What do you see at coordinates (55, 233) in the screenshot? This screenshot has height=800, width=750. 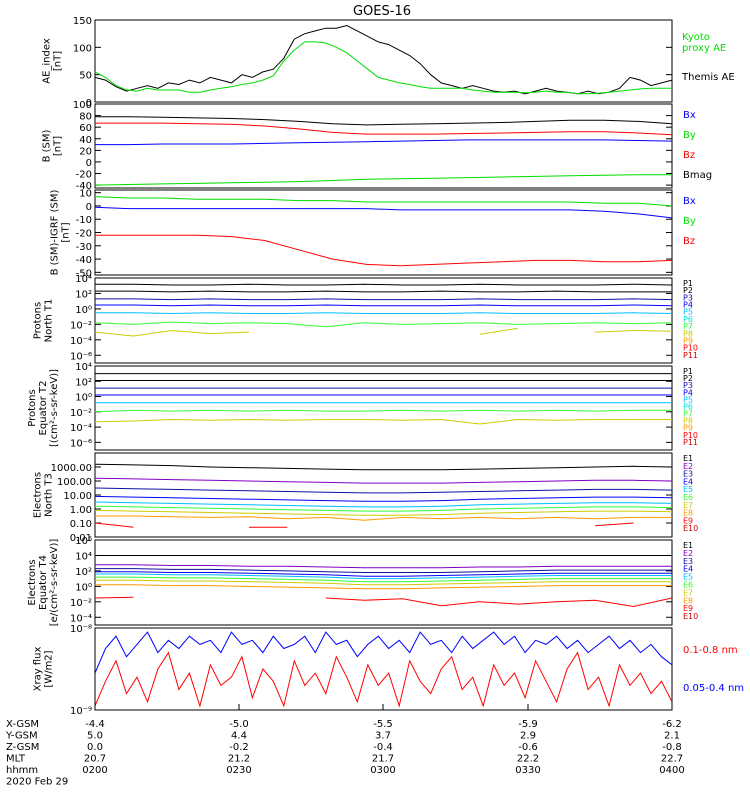 I see `y-axis-label: B (SM)-IGRF (SM)` at bounding box center [55, 233].